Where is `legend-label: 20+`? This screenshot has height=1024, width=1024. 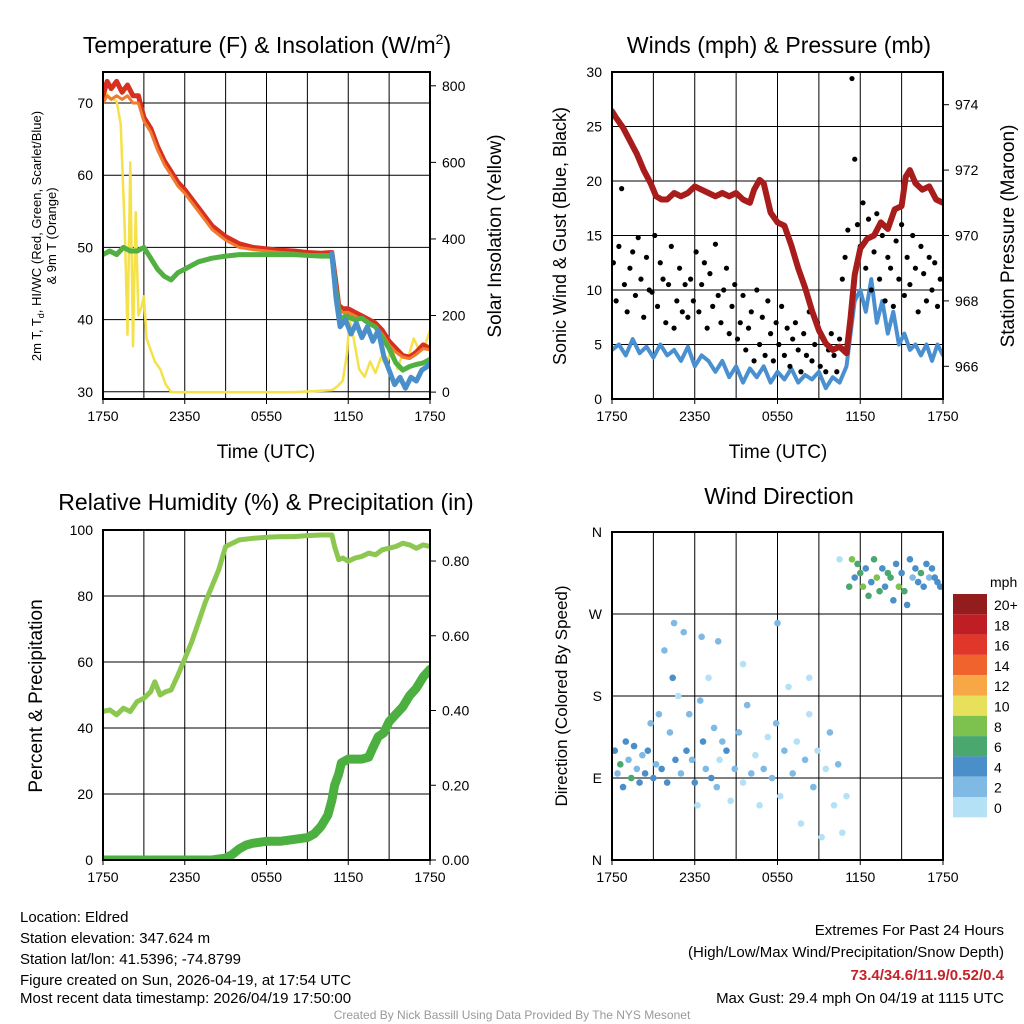
legend-label: 20+ is located at coordinates (1006, 605).